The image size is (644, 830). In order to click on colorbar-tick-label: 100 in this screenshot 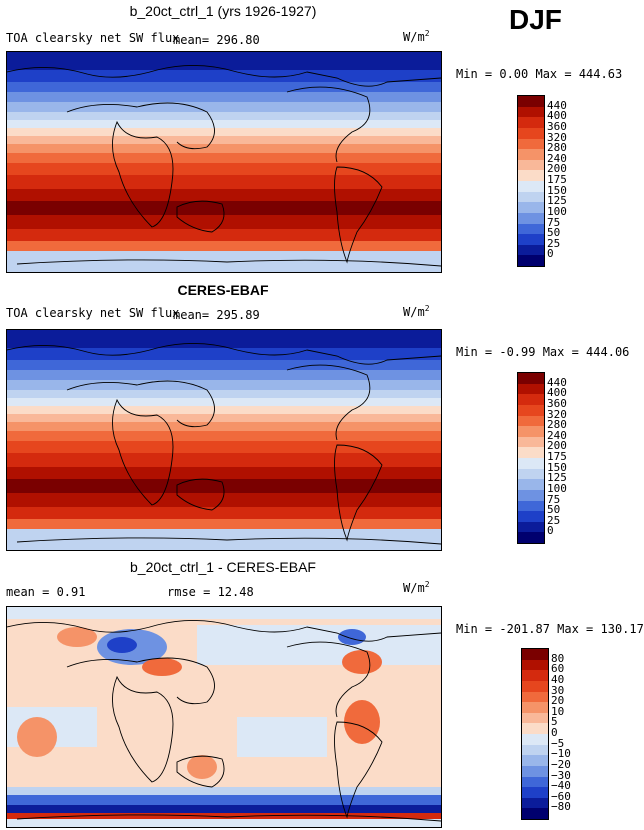, I will do `click(557, 211)`.